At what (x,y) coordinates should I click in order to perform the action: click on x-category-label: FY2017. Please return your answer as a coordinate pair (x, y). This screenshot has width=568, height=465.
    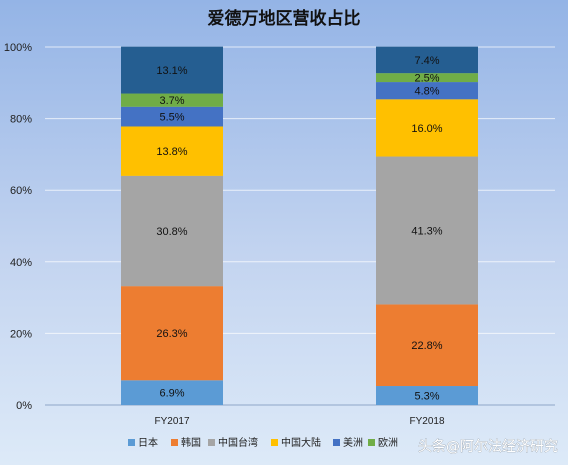
    Looking at the image, I should click on (171, 421).